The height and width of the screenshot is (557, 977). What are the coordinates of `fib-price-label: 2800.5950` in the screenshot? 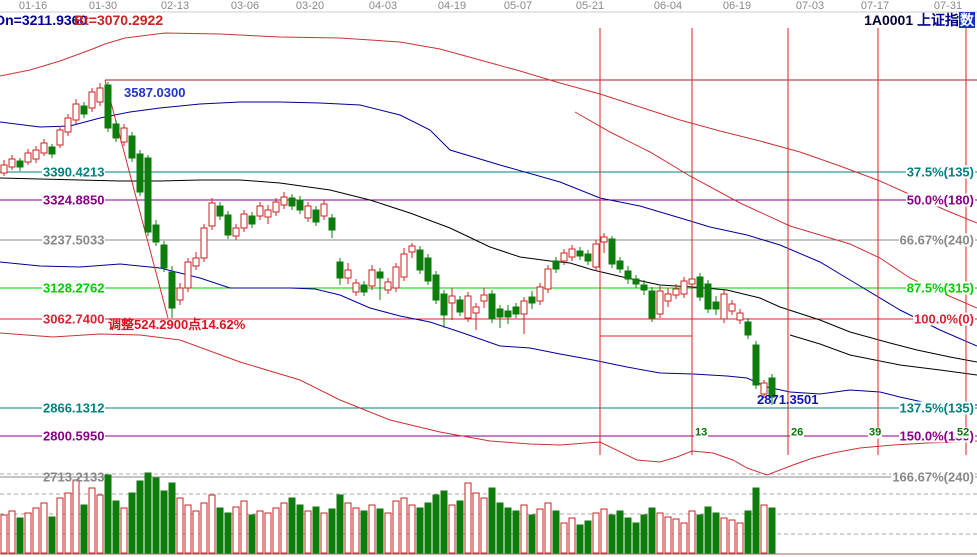 It's located at (74, 436).